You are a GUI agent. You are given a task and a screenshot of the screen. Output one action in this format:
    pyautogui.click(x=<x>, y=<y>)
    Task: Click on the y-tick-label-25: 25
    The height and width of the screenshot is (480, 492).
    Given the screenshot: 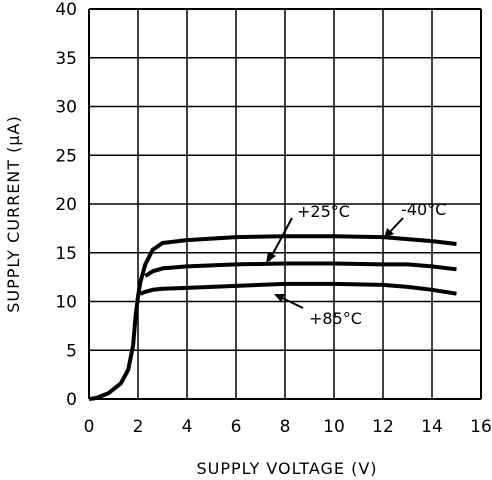 What is the action you would take?
    pyautogui.click(x=66, y=156)
    